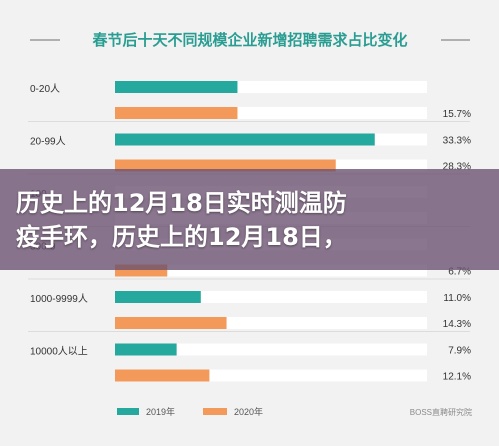  Describe the element at coordinates (248, 411) in the screenshot. I see `legend-label-2020: 2020年` at that location.